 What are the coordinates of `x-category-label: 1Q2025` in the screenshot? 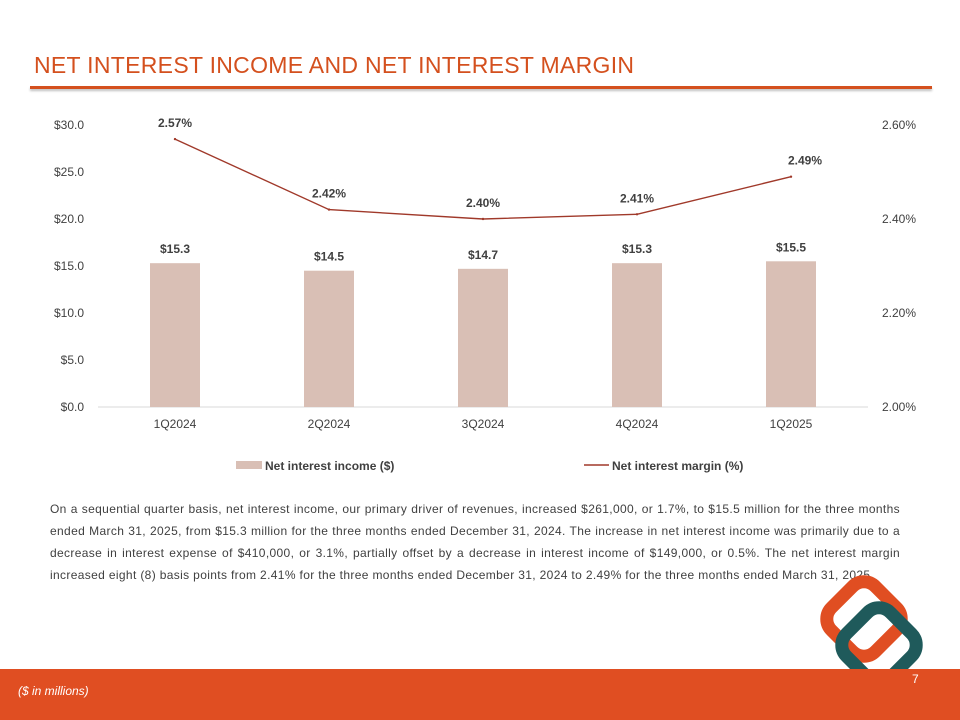 It's located at (791, 424).